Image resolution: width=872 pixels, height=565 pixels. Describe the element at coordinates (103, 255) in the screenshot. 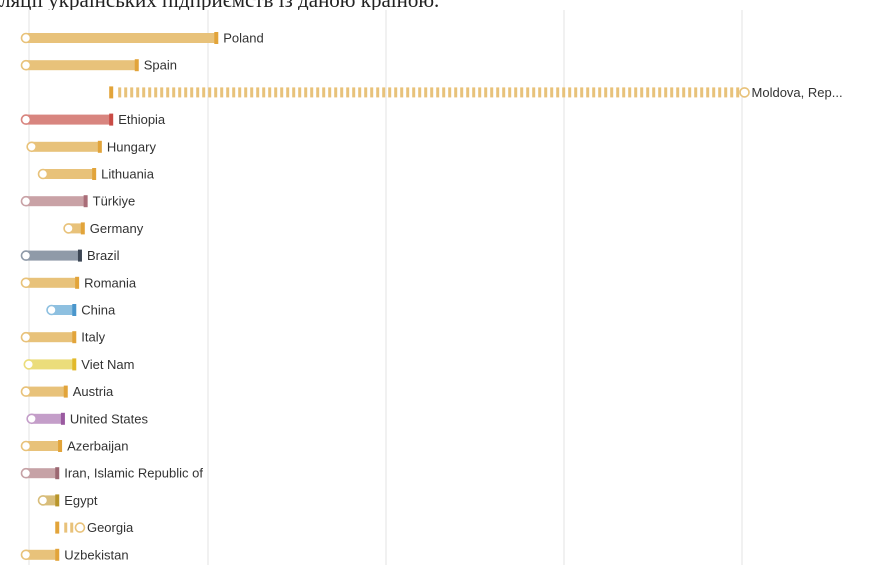

I see `row-label: Brazil` at that location.